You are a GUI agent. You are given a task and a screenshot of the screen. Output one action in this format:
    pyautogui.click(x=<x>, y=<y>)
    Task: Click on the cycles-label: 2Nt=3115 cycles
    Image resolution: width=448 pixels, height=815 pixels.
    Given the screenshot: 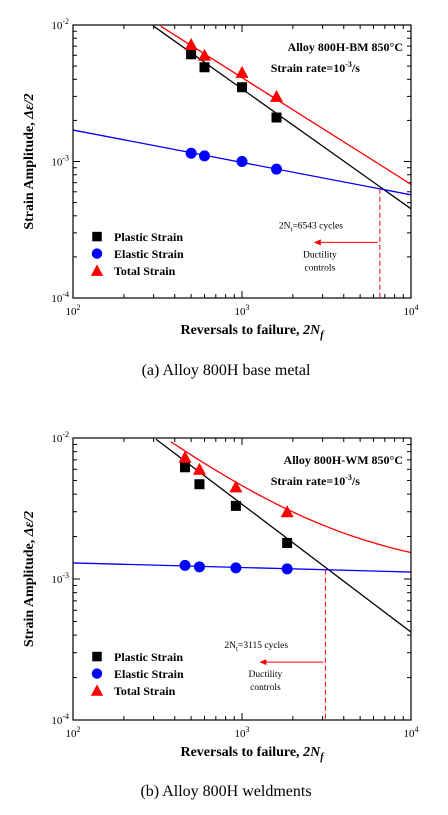 What is the action you would take?
    pyautogui.click(x=256, y=647)
    